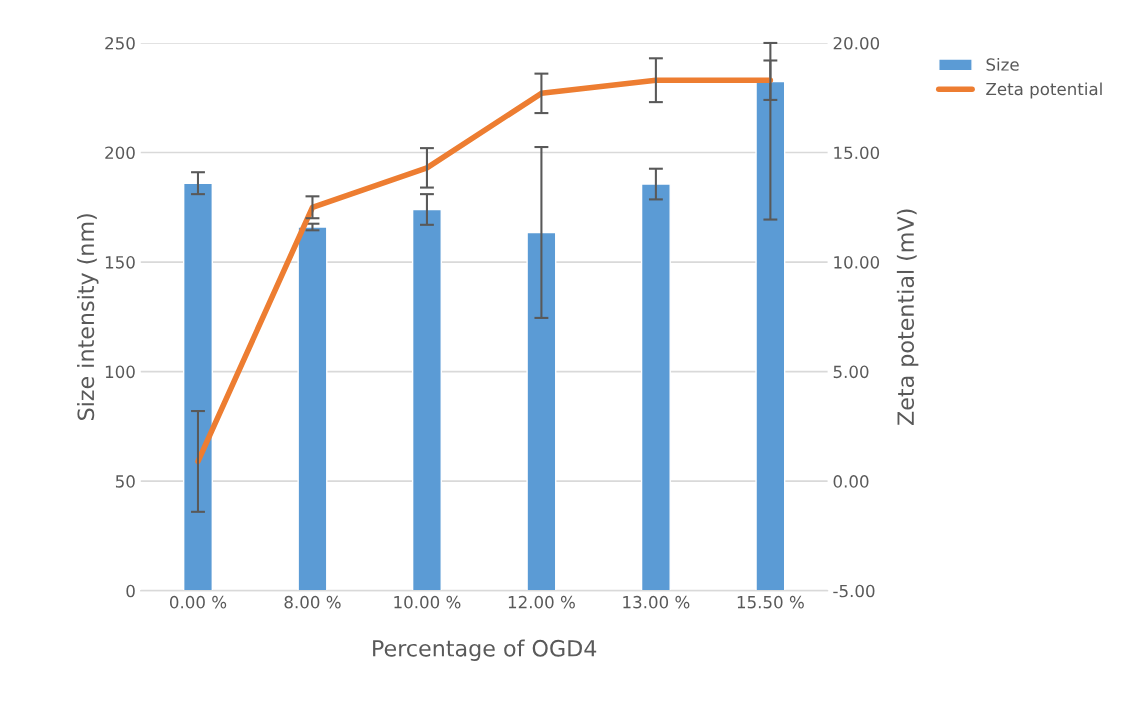  What do you see at coordinates (198, 602) in the screenshot?
I see `x-tick-label: 0.00 %` at bounding box center [198, 602].